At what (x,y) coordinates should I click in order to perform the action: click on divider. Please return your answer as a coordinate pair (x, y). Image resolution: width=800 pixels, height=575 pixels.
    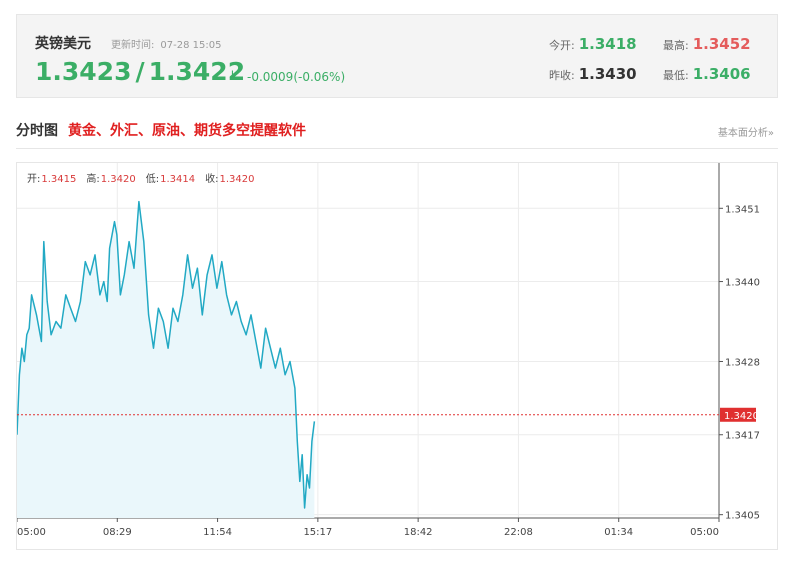
    Looking at the image, I should click on (397, 148).